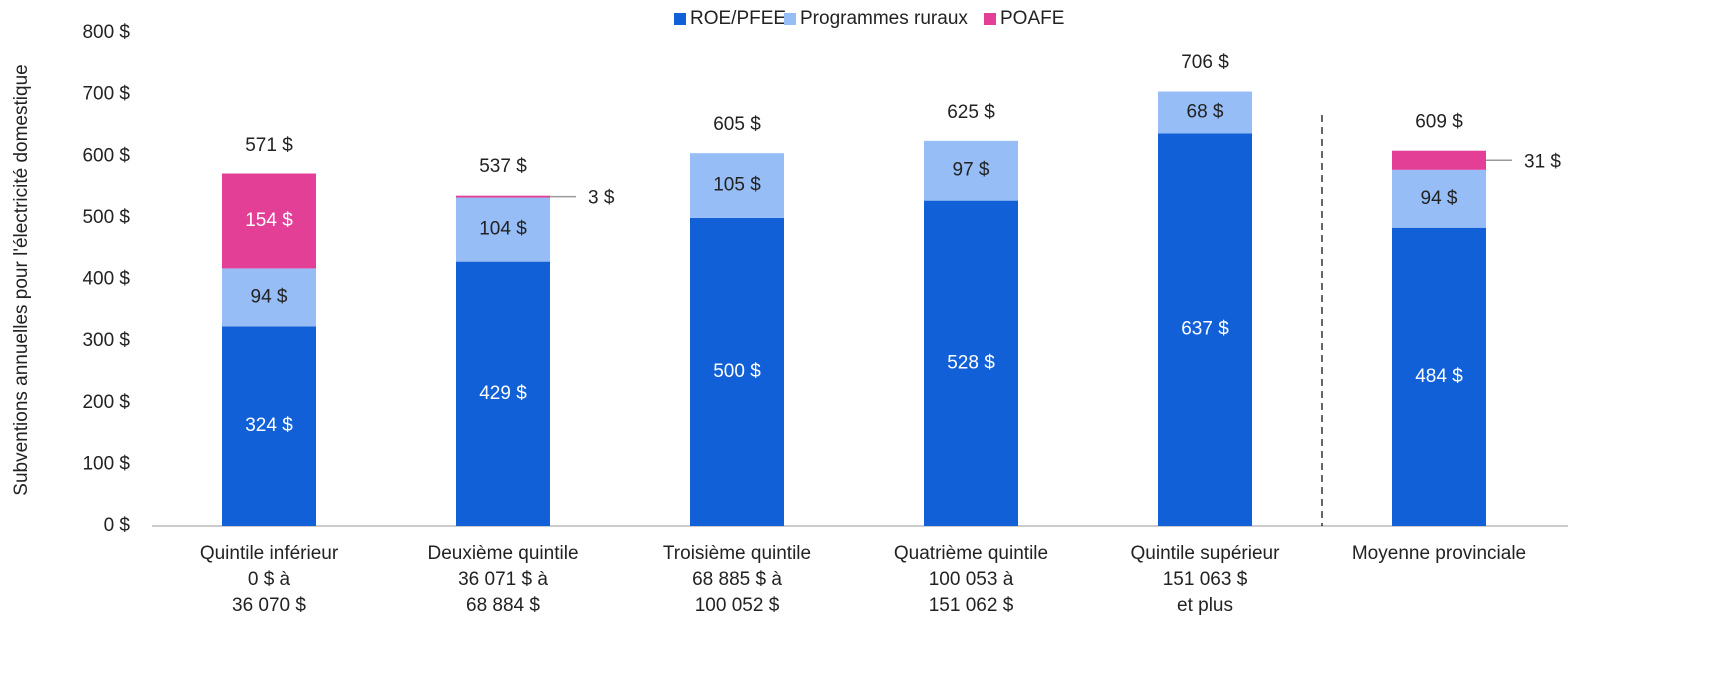 This screenshot has height=678, width=1723. What do you see at coordinates (601, 198) in the screenshot?
I see `value-label: 3 $` at bounding box center [601, 198].